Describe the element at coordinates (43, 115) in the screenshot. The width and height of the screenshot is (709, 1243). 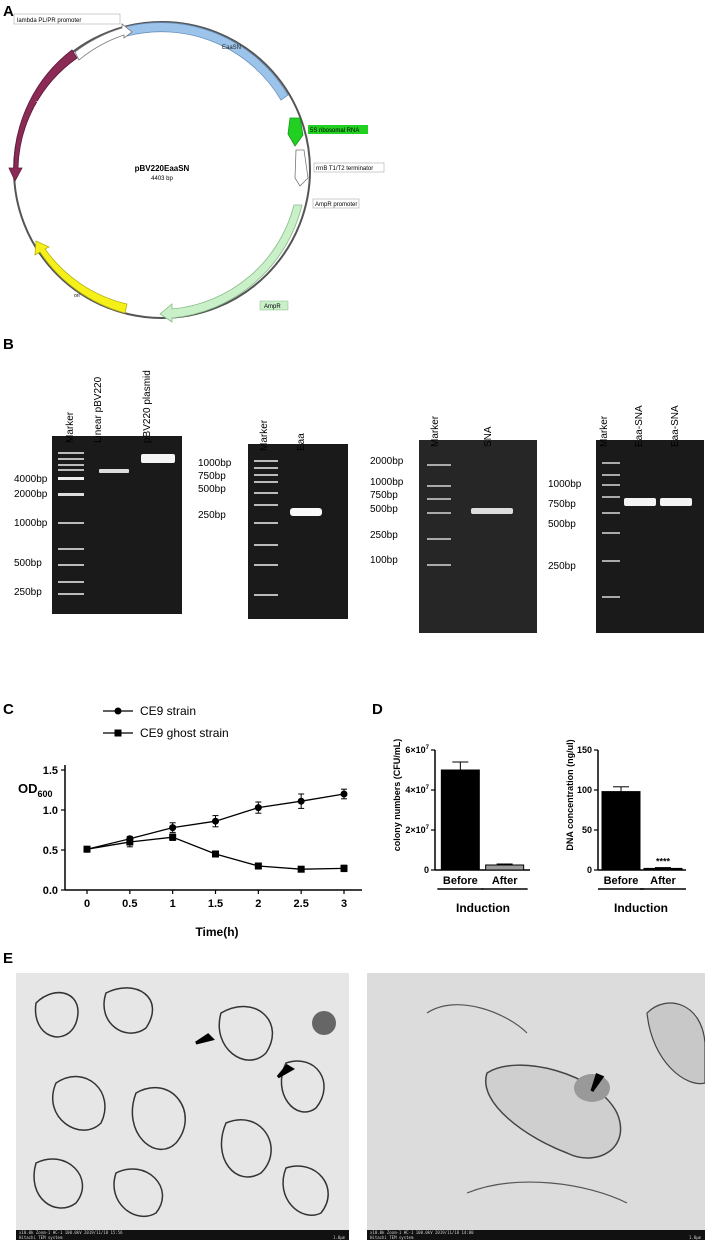
I see `repressor-feature` at that location.